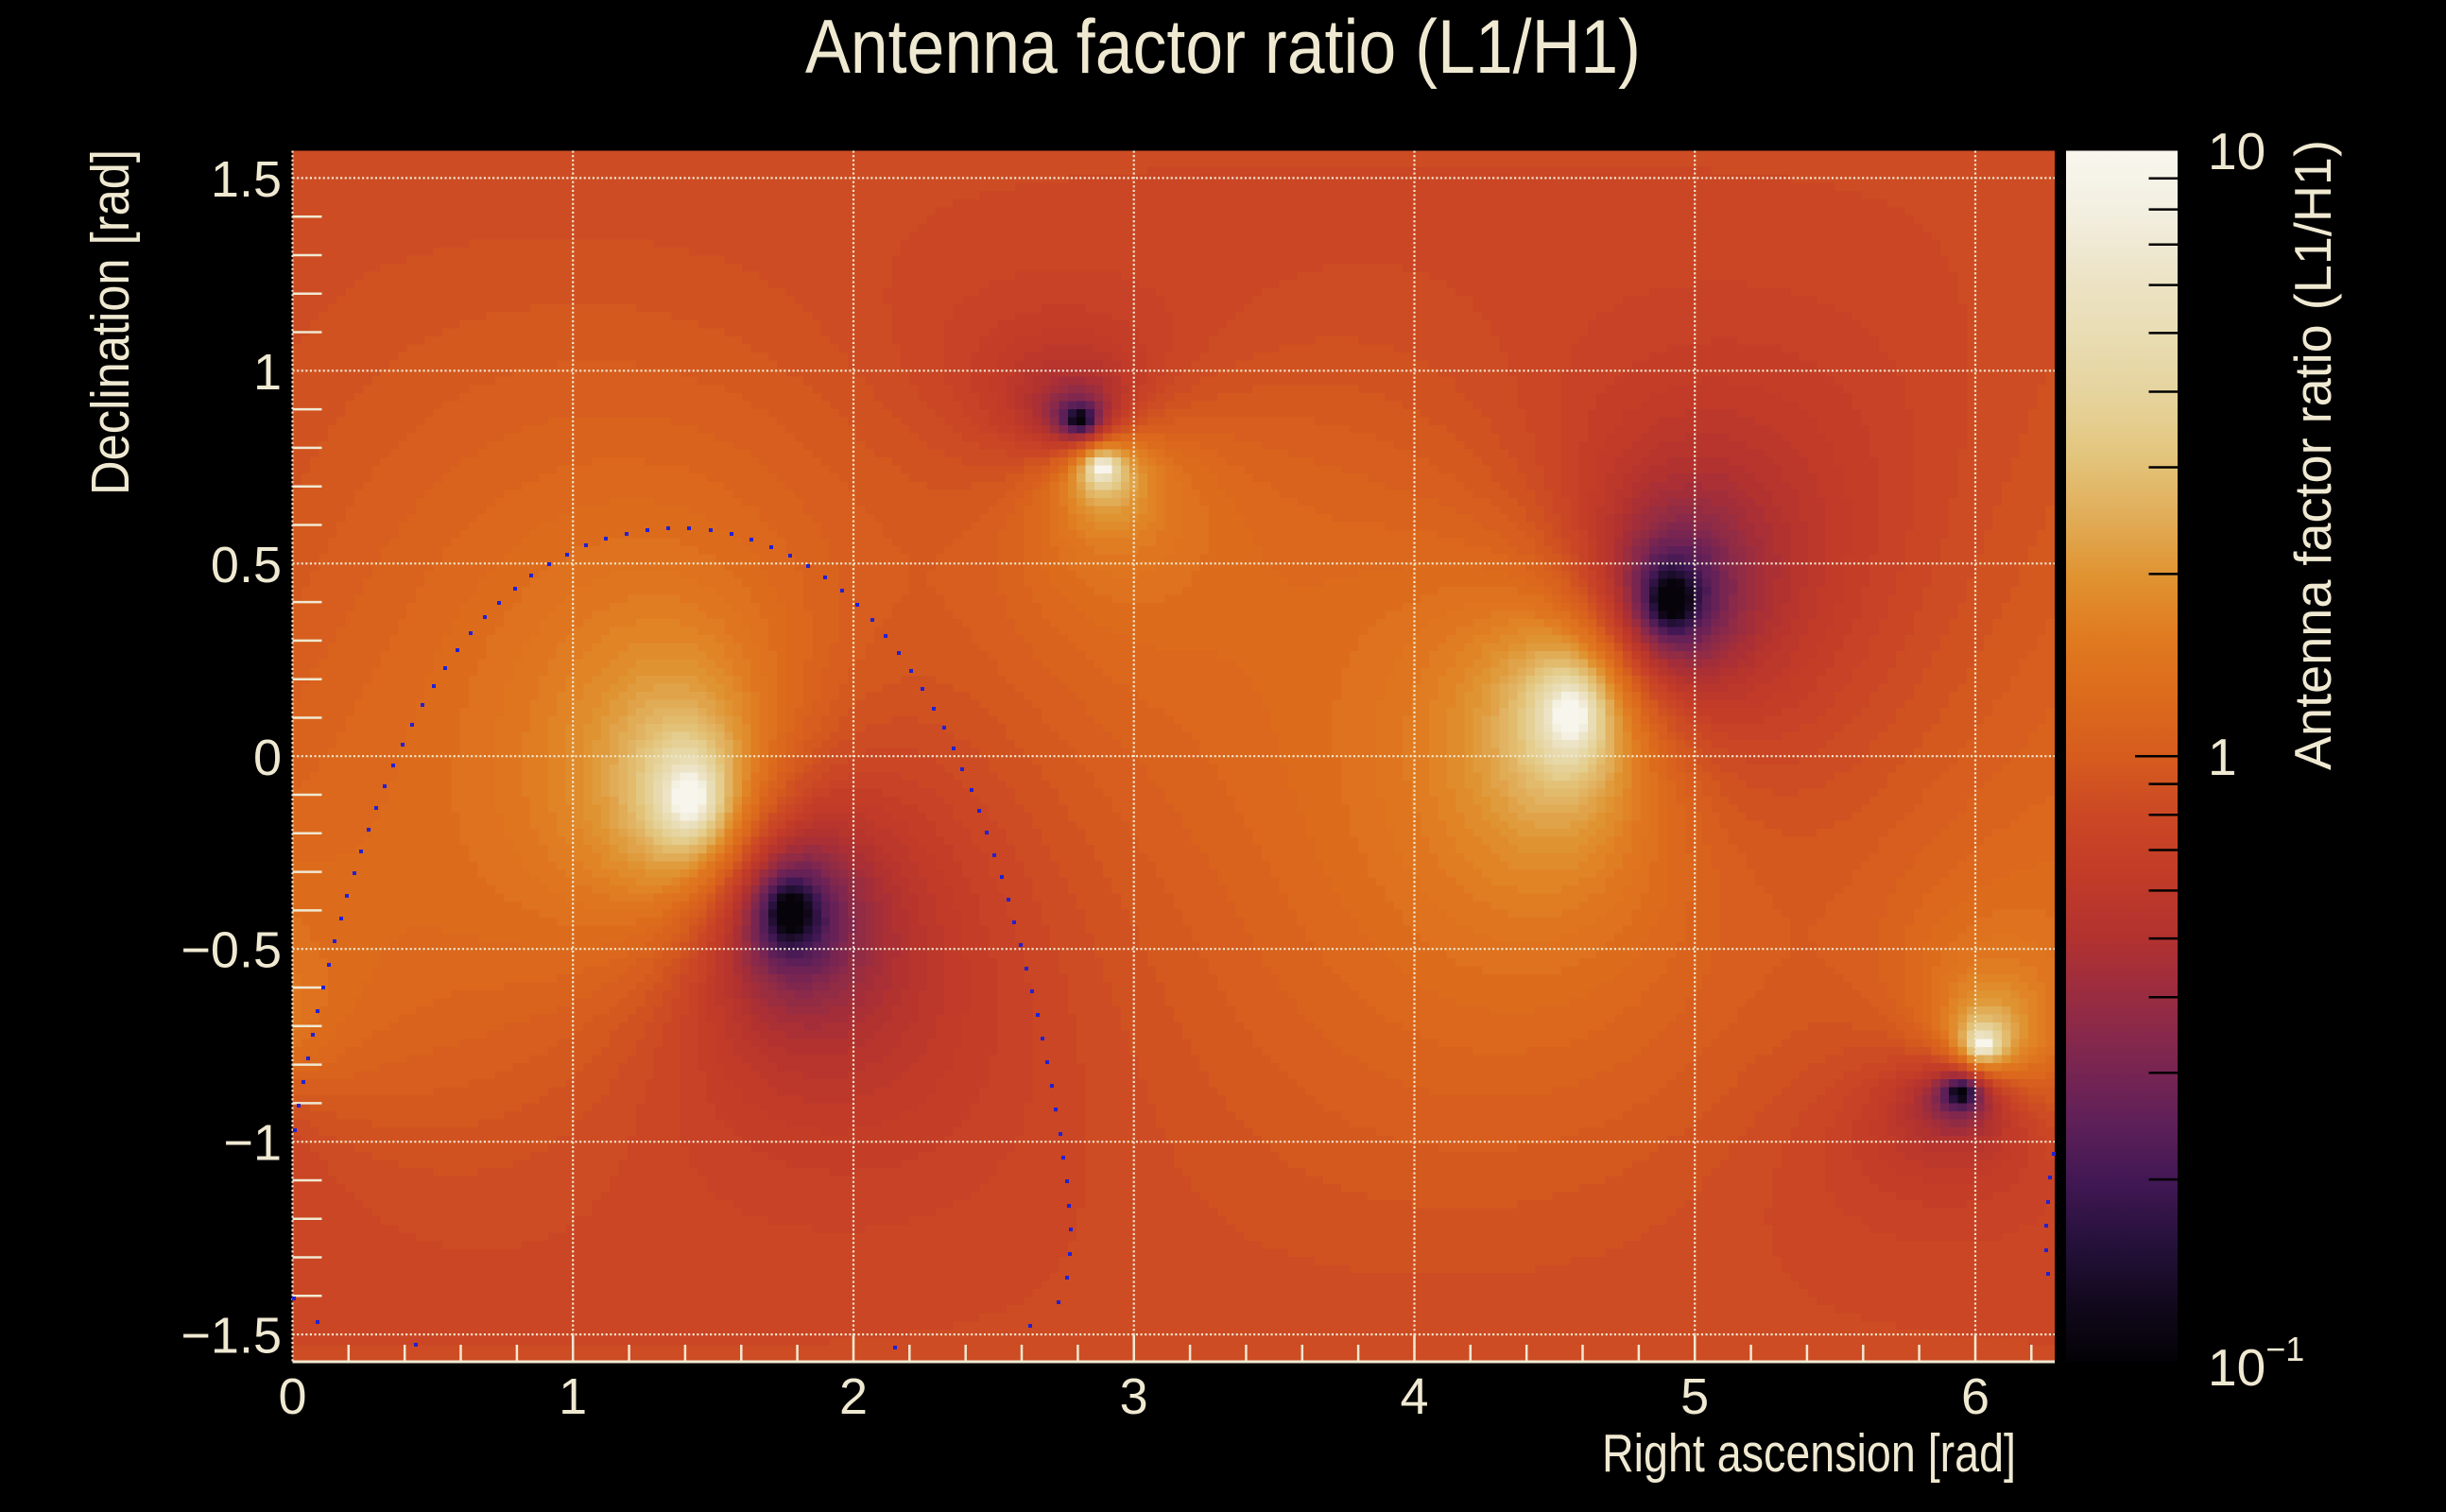 The width and height of the screenshot is (2446, 1512). What do you see at coordinates (1134, 1396) in the screenshot?
I see `svg-text: 3` at bounding box center [1134, 1396].